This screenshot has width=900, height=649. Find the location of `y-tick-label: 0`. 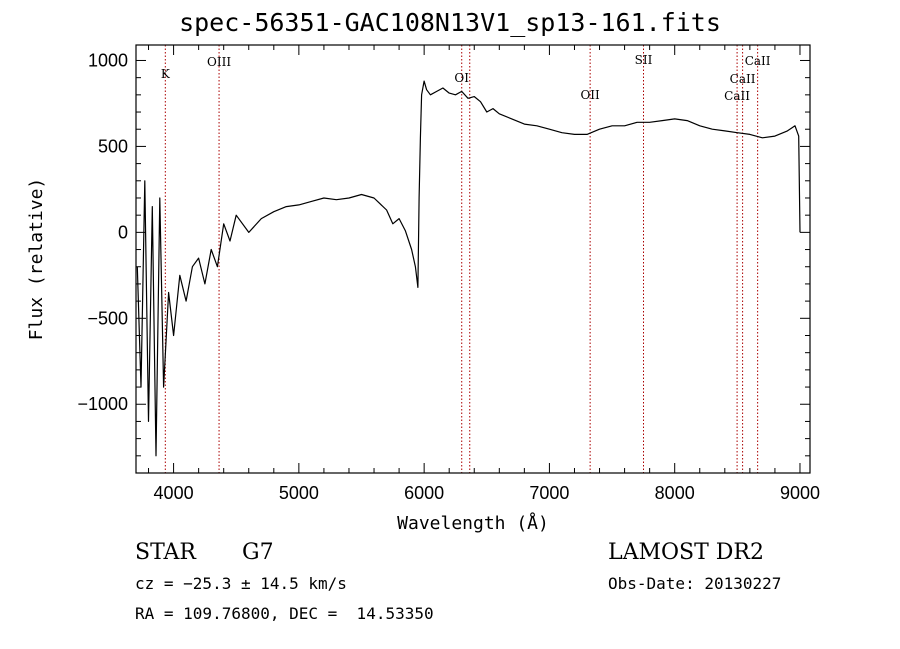

y-tick-label: 0 is located at coordinates (123, 232).